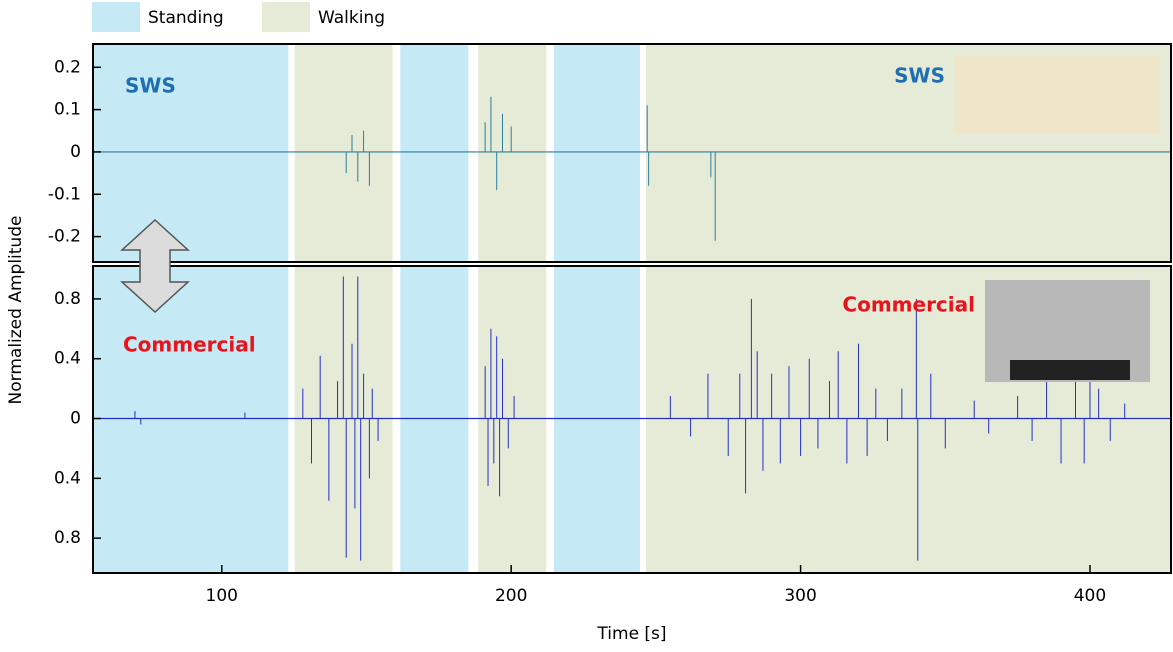 The height and width of the screenshot is (652, 1173). What do you see at coordinates (511, 596) in the screenshot?
I see `x-tick-label: 200` at bounding box center [511, 596].